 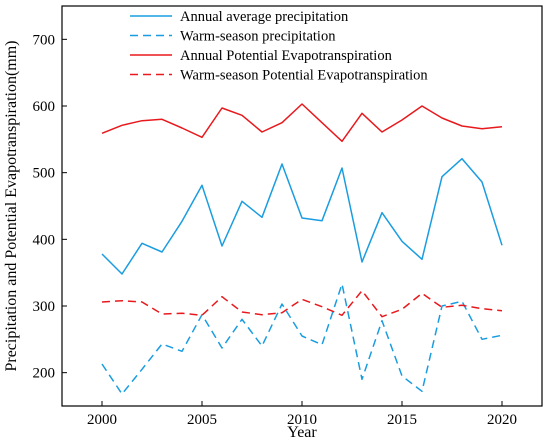 I want to click on x-tick-labels: 2000 2005 2010 2015 2020, so click(x=302, y=420).